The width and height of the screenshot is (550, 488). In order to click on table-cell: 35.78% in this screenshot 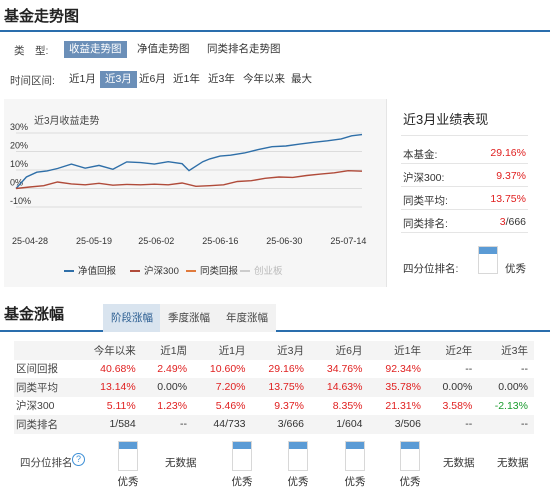, I will do `click(397, 387)`.